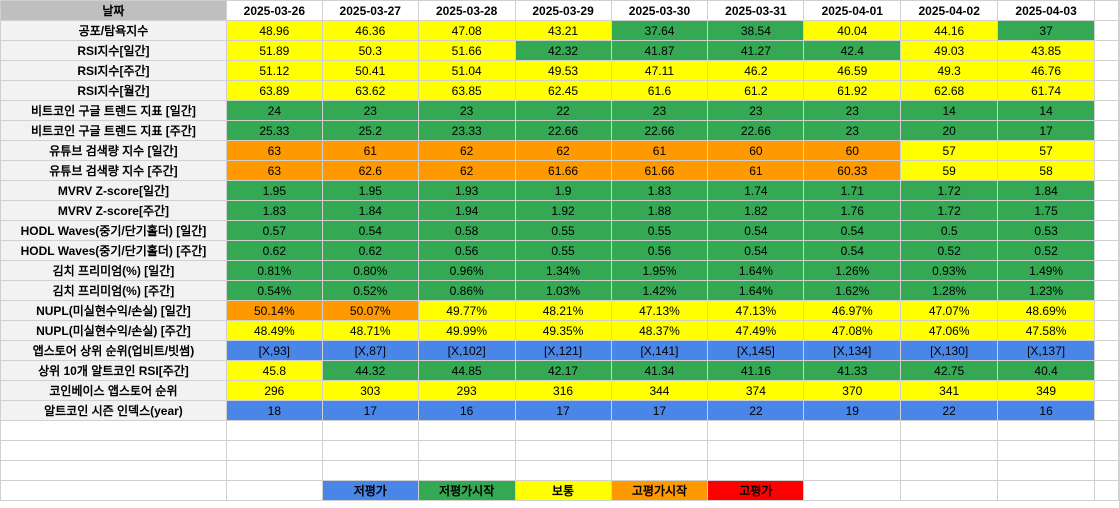 The width and height of the screenshot is (1119, 508). I want to click on data-cell: 44.16, so click(949, 30).